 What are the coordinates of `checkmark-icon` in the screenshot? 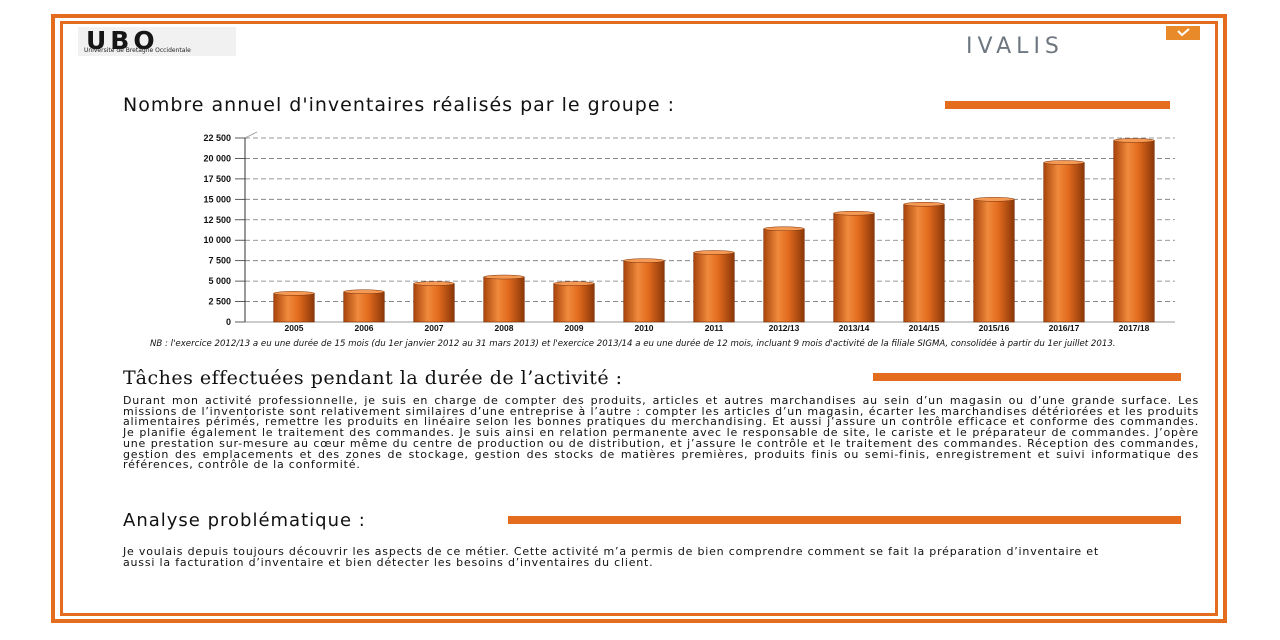 It's located at (1183, 33).